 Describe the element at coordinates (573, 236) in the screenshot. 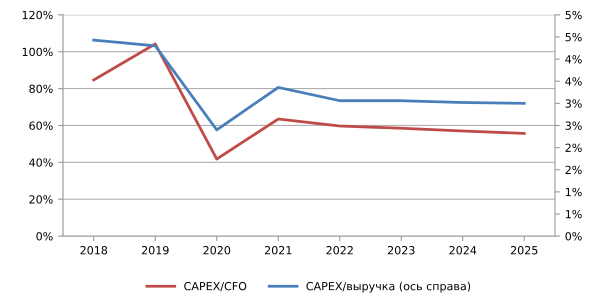

I see `y2-tick-label: 0%` at that location.